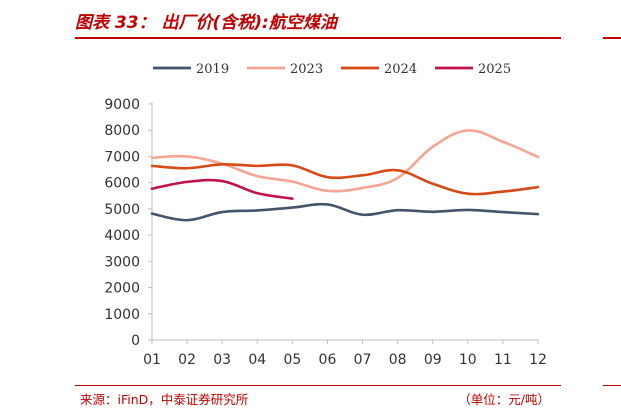  I want to click on legend: 2019 2023 2024 2025, so click(332, 69).